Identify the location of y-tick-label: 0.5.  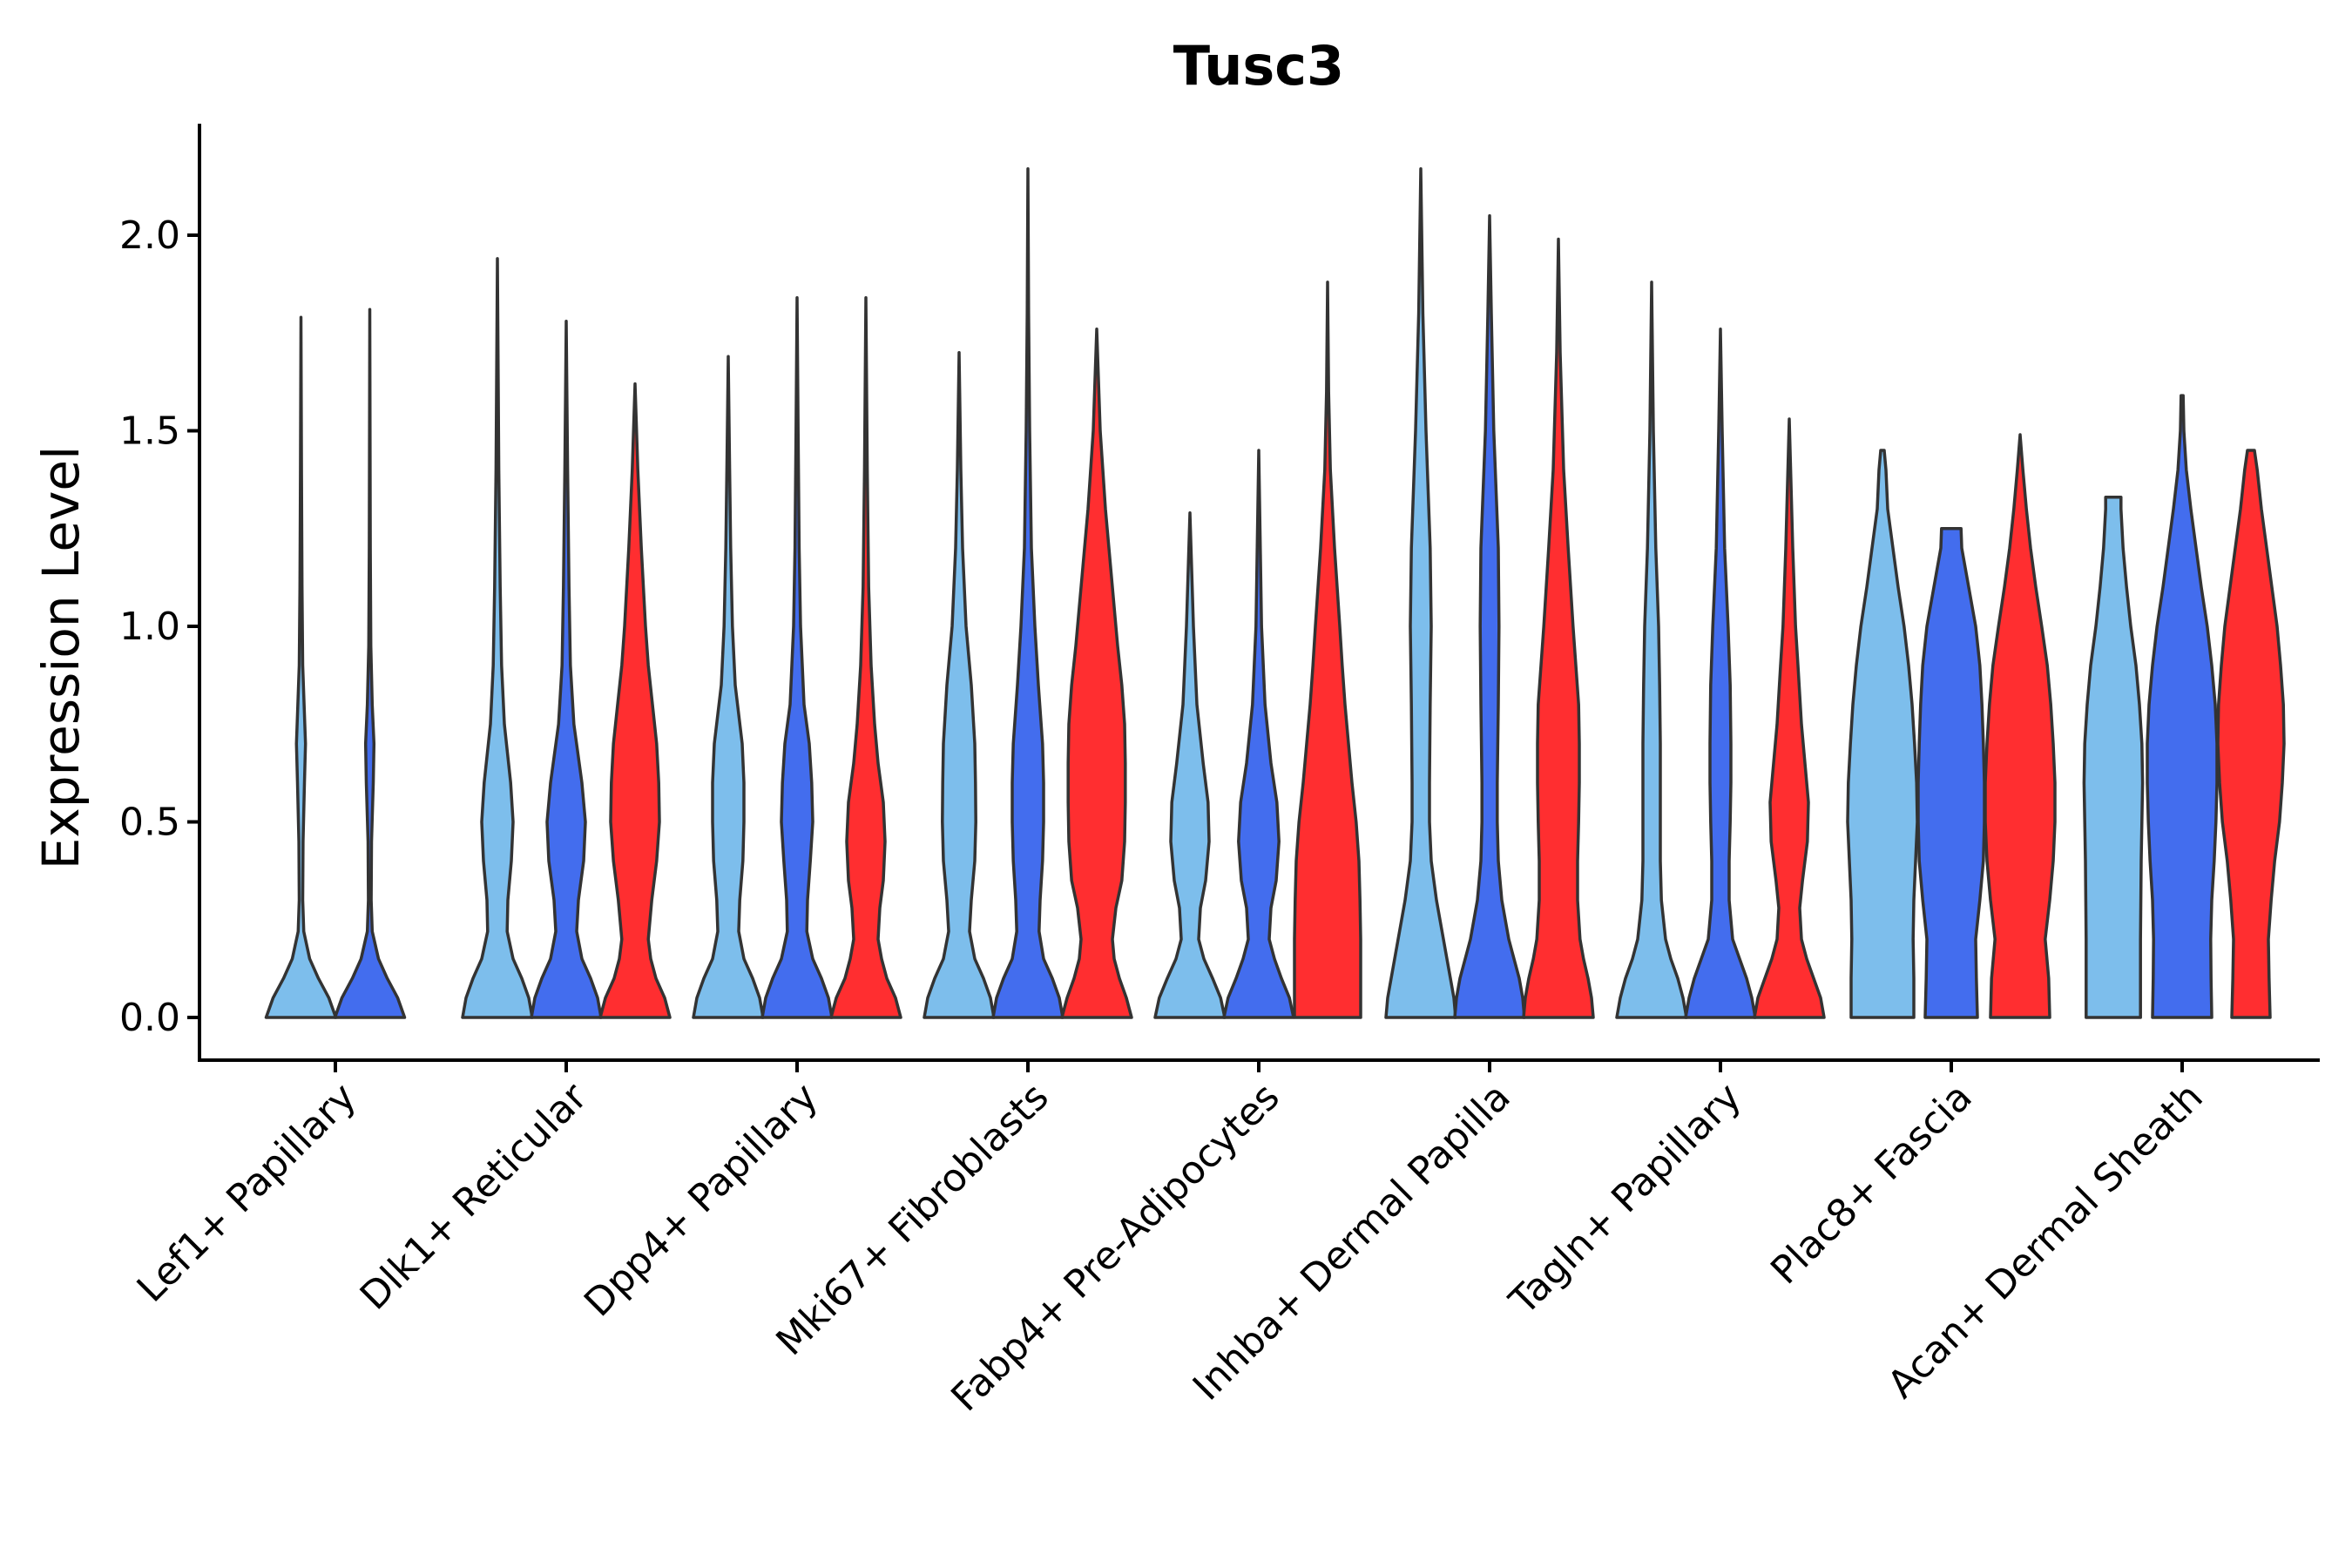
(150, 823).